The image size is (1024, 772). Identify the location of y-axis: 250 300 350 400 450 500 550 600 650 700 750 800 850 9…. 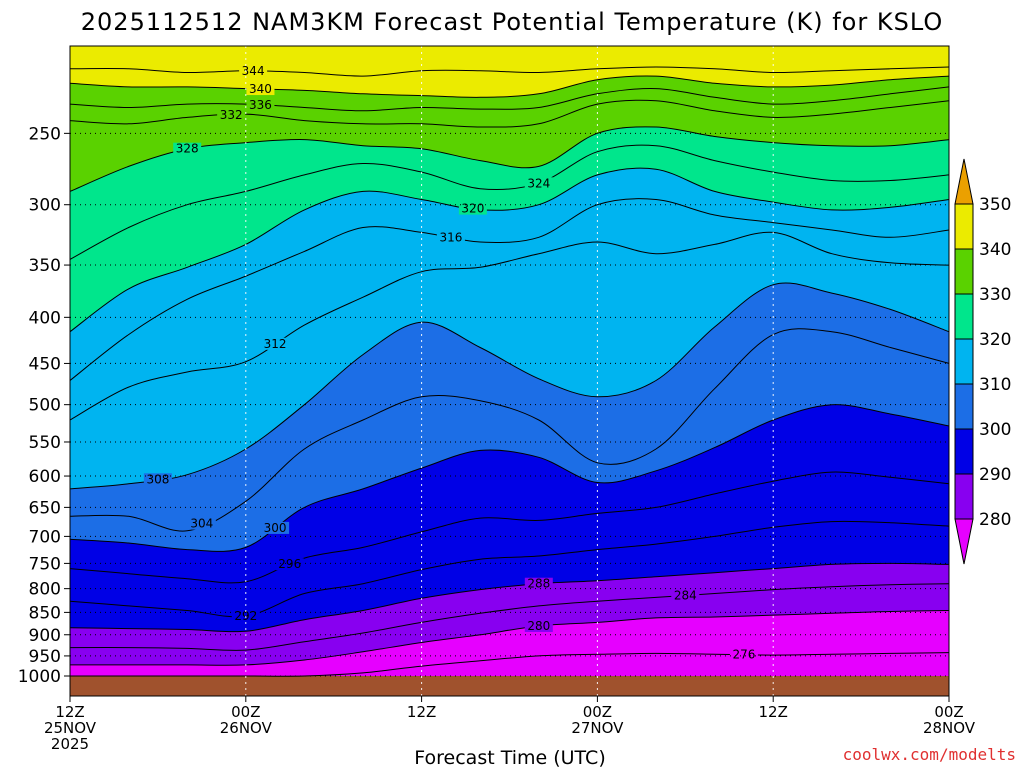
(44, 405).